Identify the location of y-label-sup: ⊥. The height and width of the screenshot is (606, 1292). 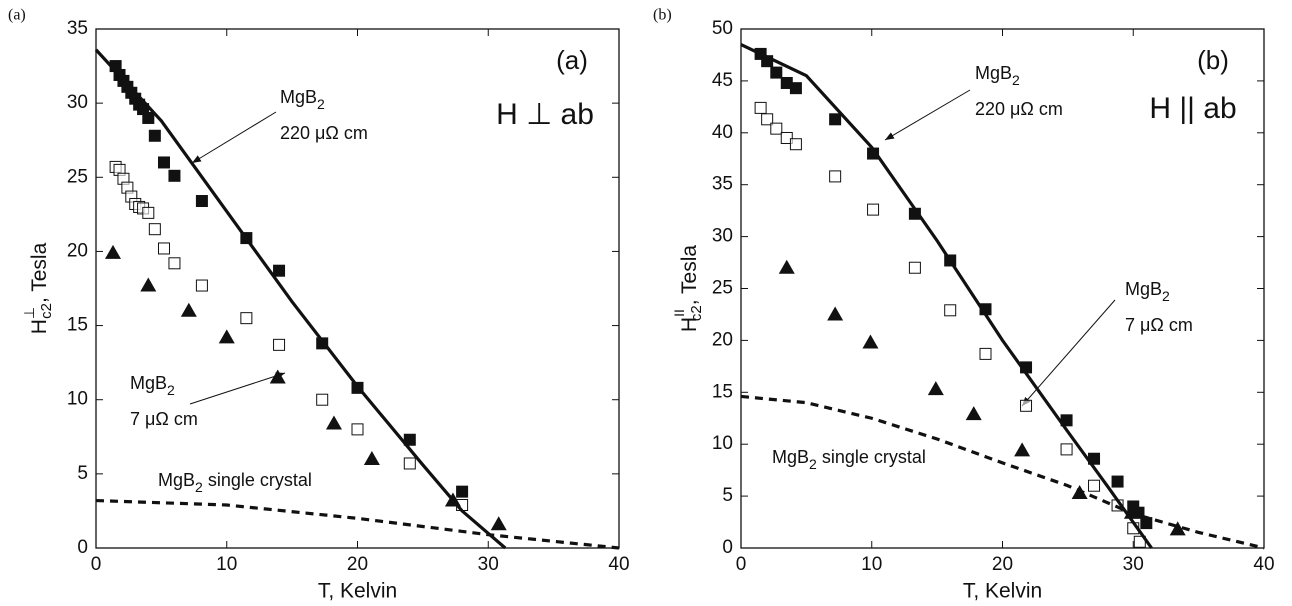
(29, 313).